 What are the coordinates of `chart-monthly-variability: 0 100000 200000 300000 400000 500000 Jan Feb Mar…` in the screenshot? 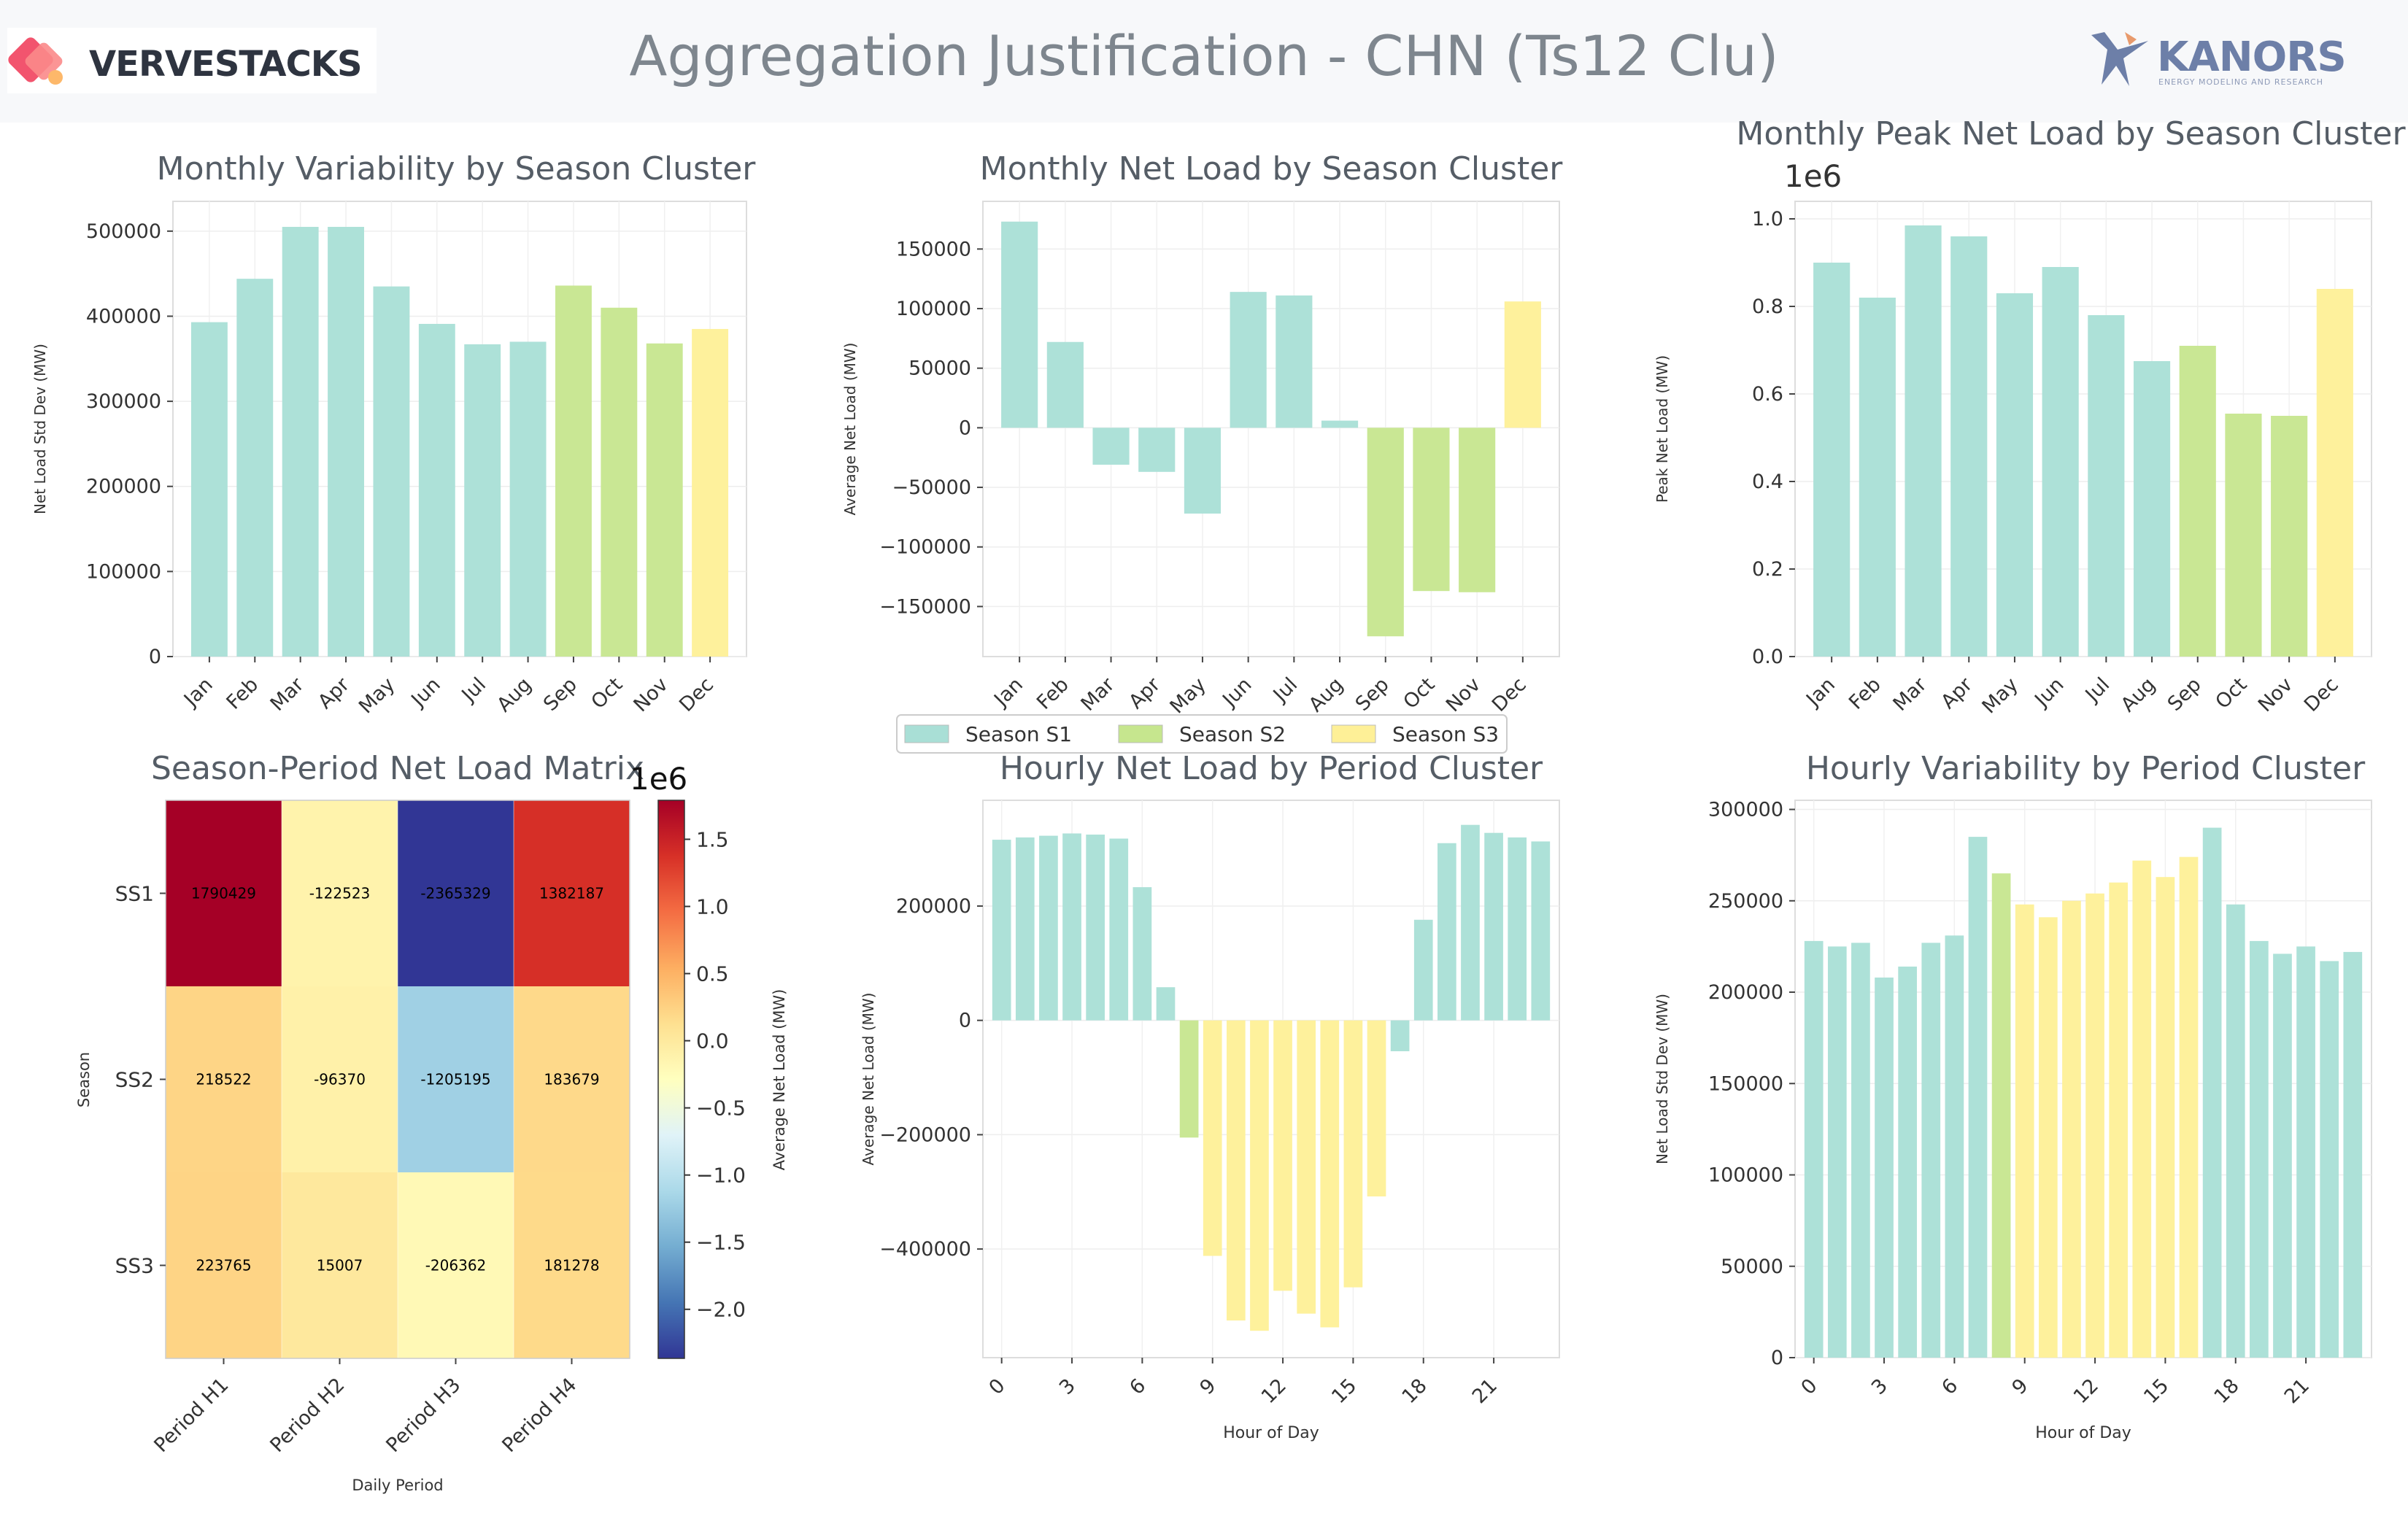 It's located at (393, 434).